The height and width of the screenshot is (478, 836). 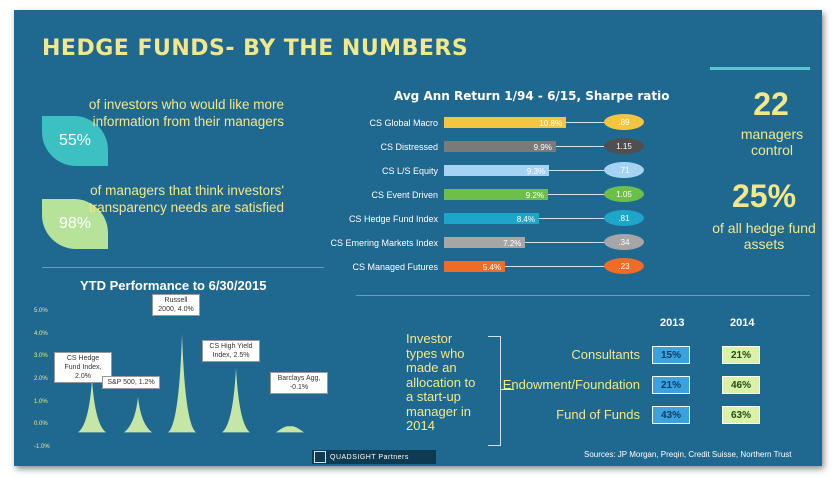 I want to click on value-2014: 63%, so click(x=741, y=415).